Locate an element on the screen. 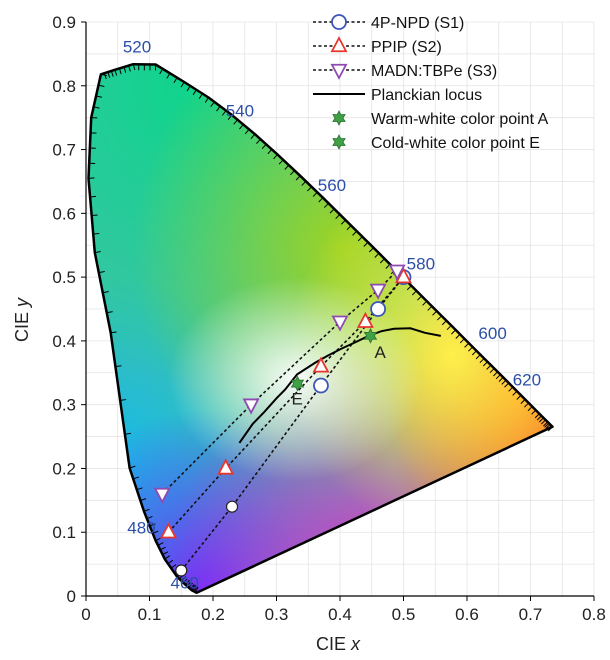 The height and width of the screenshot is (660, 610). y-tick-label: 0.6 is located at coordinates (64, 213).